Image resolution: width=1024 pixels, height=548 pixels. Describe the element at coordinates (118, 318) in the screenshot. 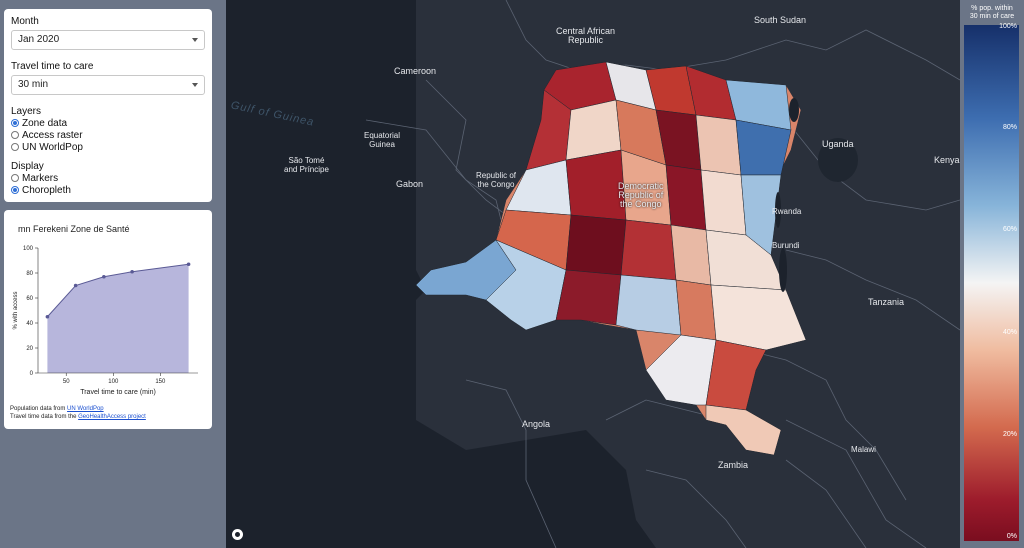

I see `area-fill` at that location.